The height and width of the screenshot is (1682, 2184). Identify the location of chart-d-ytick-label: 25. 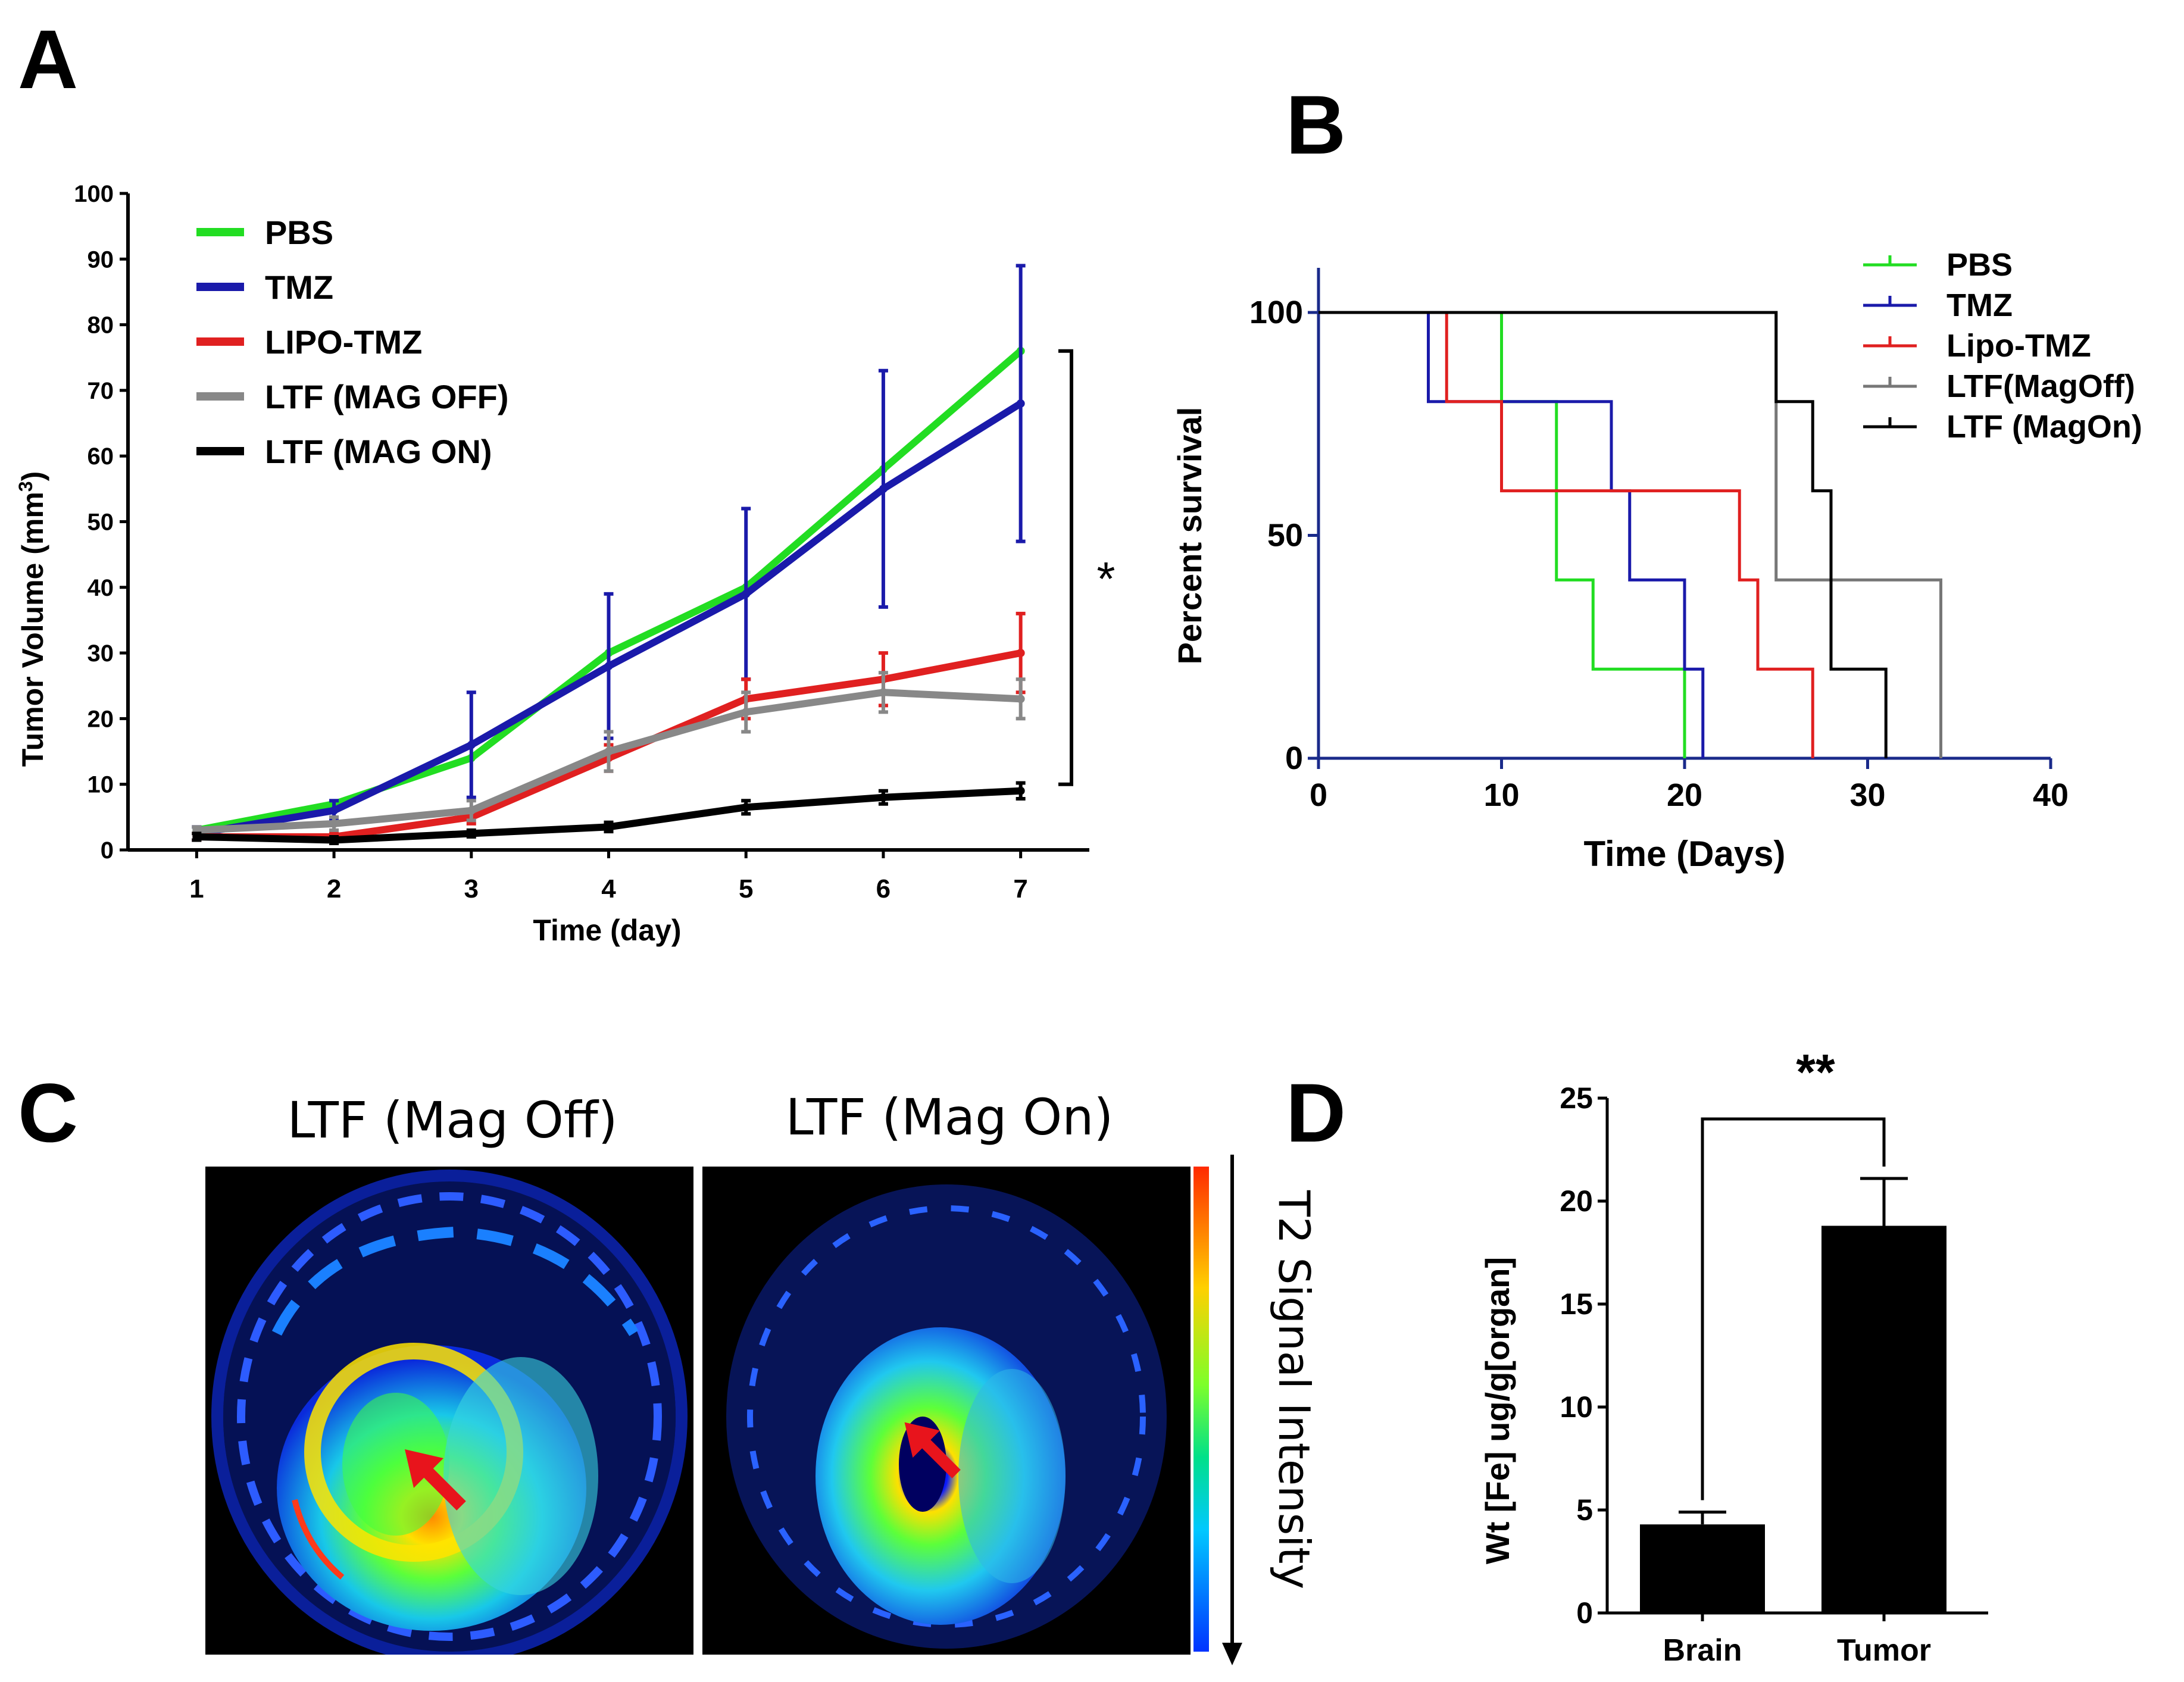
(1576, 1098).